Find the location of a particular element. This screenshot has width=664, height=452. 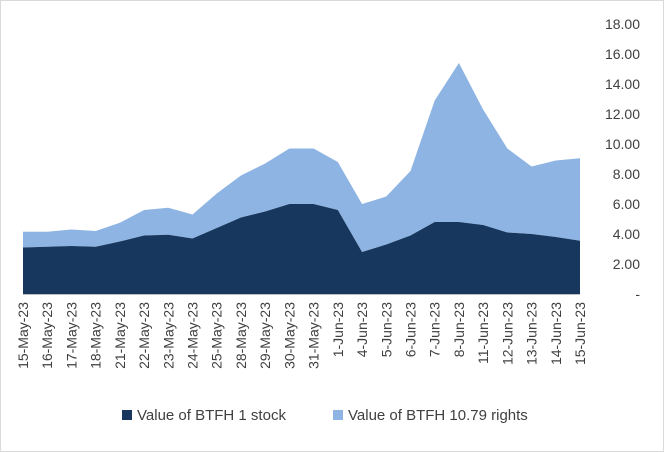

x-tick-label: 16-May-23 is located at coordinates (47, 335).